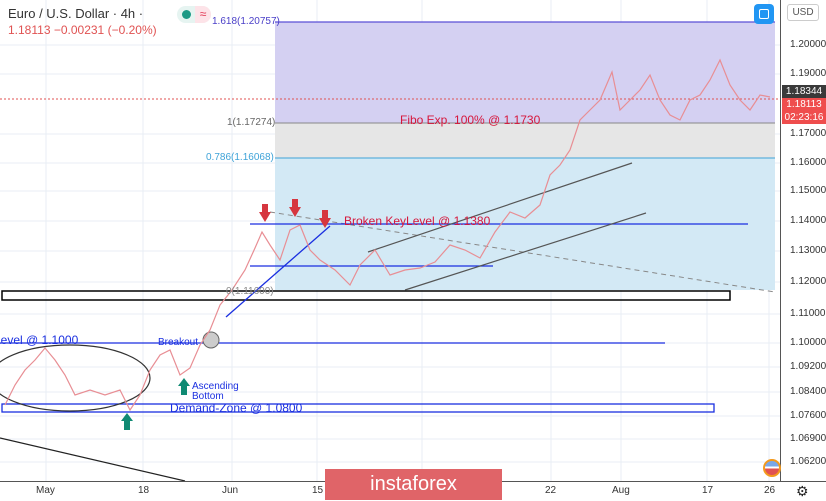  Describe the element at coordinates (808, 250) in the screenshot. I see `price-tick: 1.13000` at that location.